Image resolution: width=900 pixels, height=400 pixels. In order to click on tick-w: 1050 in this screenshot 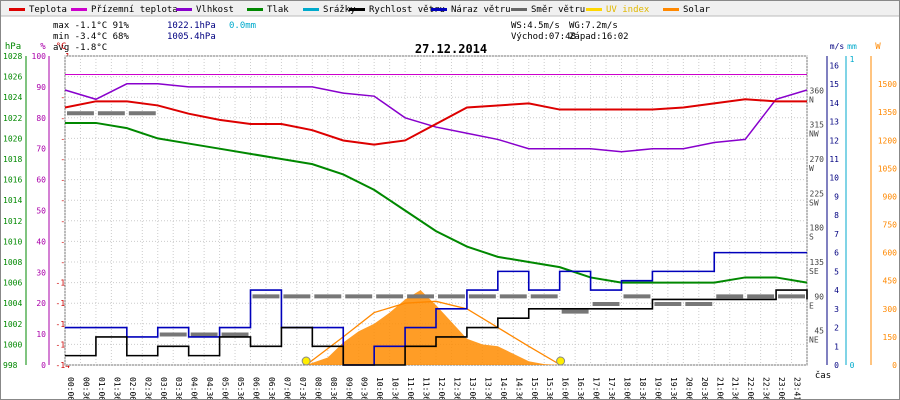, I will do `click(887, 168)`.